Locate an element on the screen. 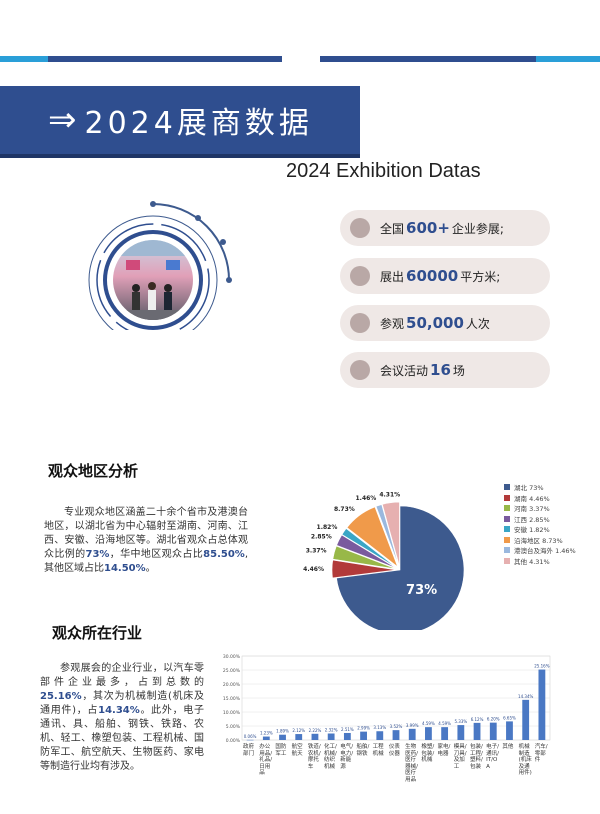 This screenshot has width=600, height=814. category-label-6: 电气/电力/新能源 is located at coordinates (347, 757).